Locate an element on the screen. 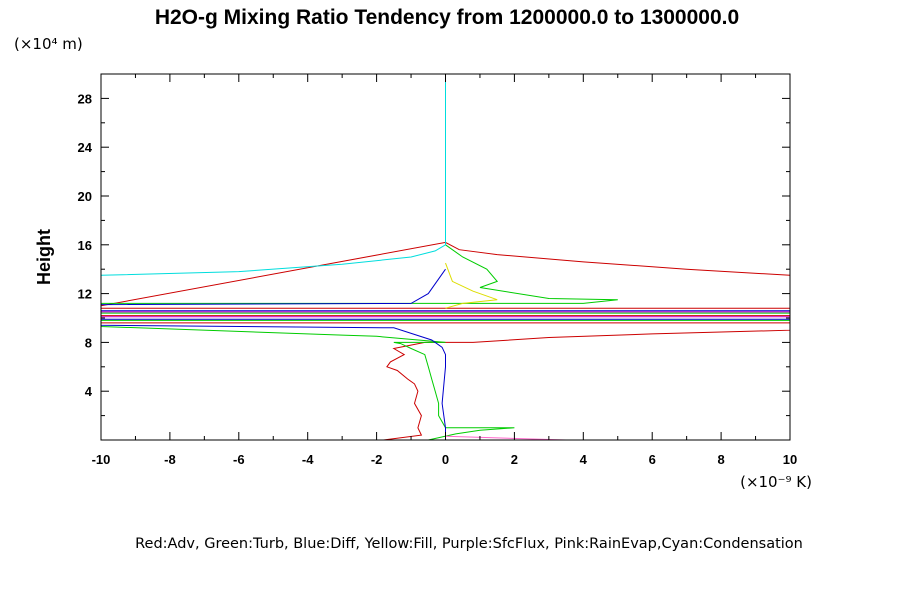  x-tick-label: -8 is located at coordinates (170, 459).